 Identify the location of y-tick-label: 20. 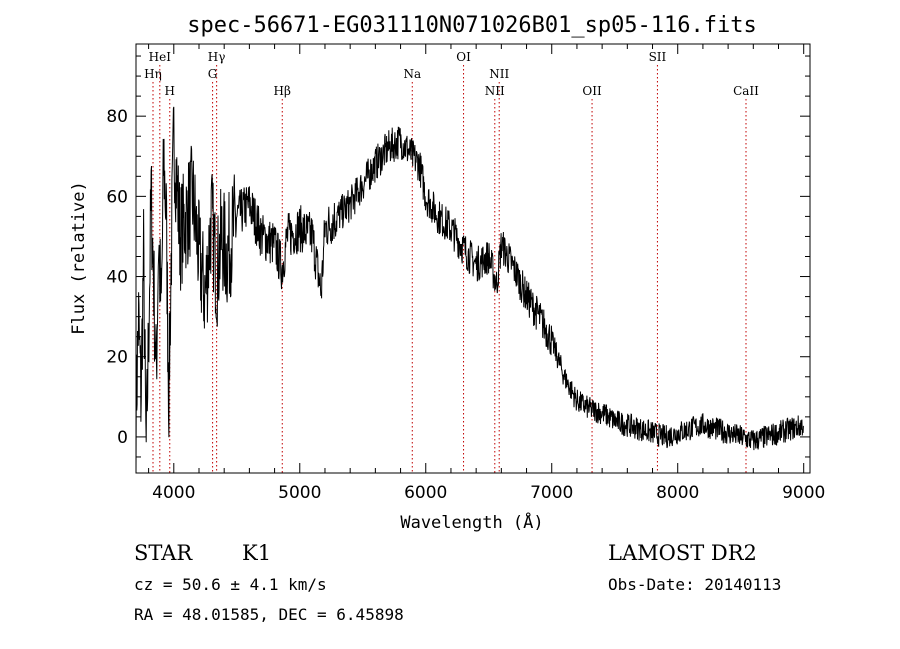
(117, 358).